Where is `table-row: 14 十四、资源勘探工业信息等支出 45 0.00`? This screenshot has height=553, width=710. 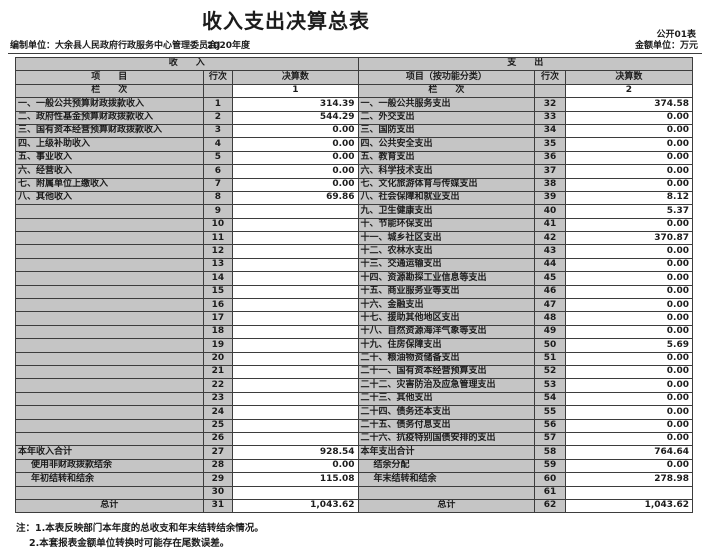 table-row: 14 十四、资源勘探工业信息等支出 45 0.00 is located at coordinates (354, 278).